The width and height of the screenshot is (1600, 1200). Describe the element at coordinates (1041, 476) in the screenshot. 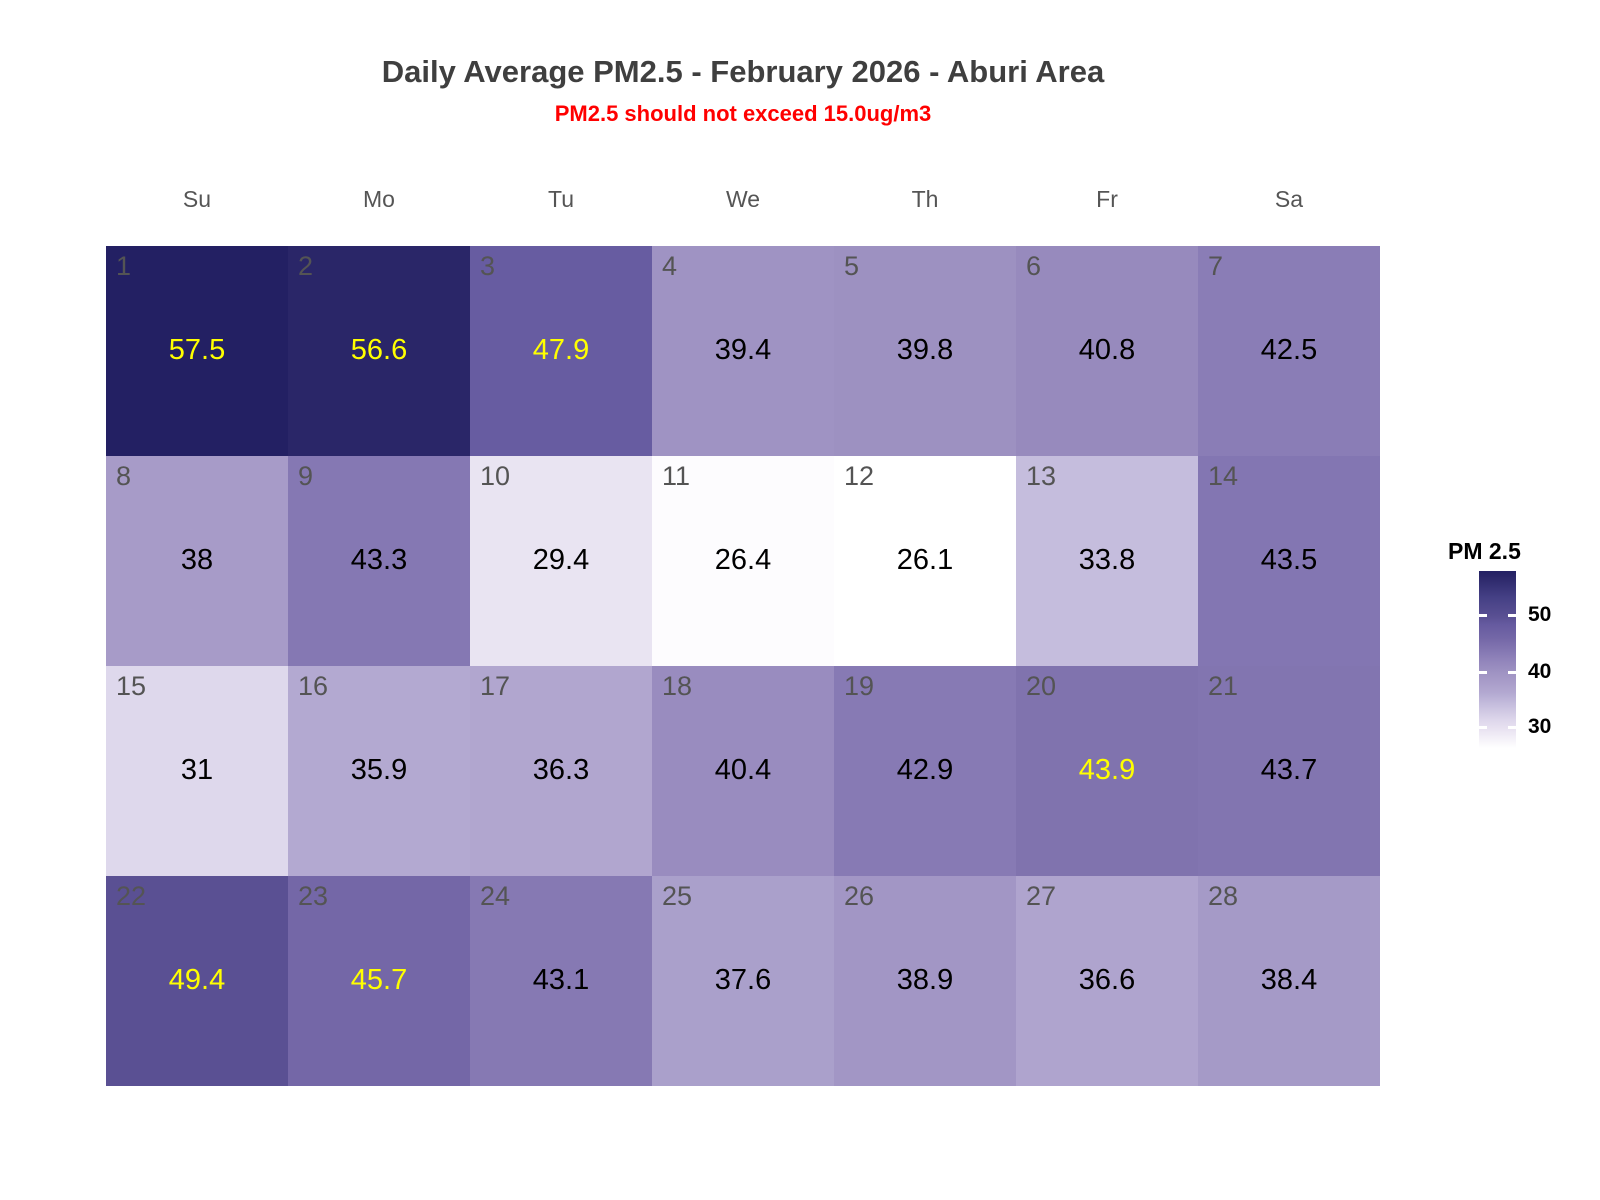

I see `day-number: 13` at that location.